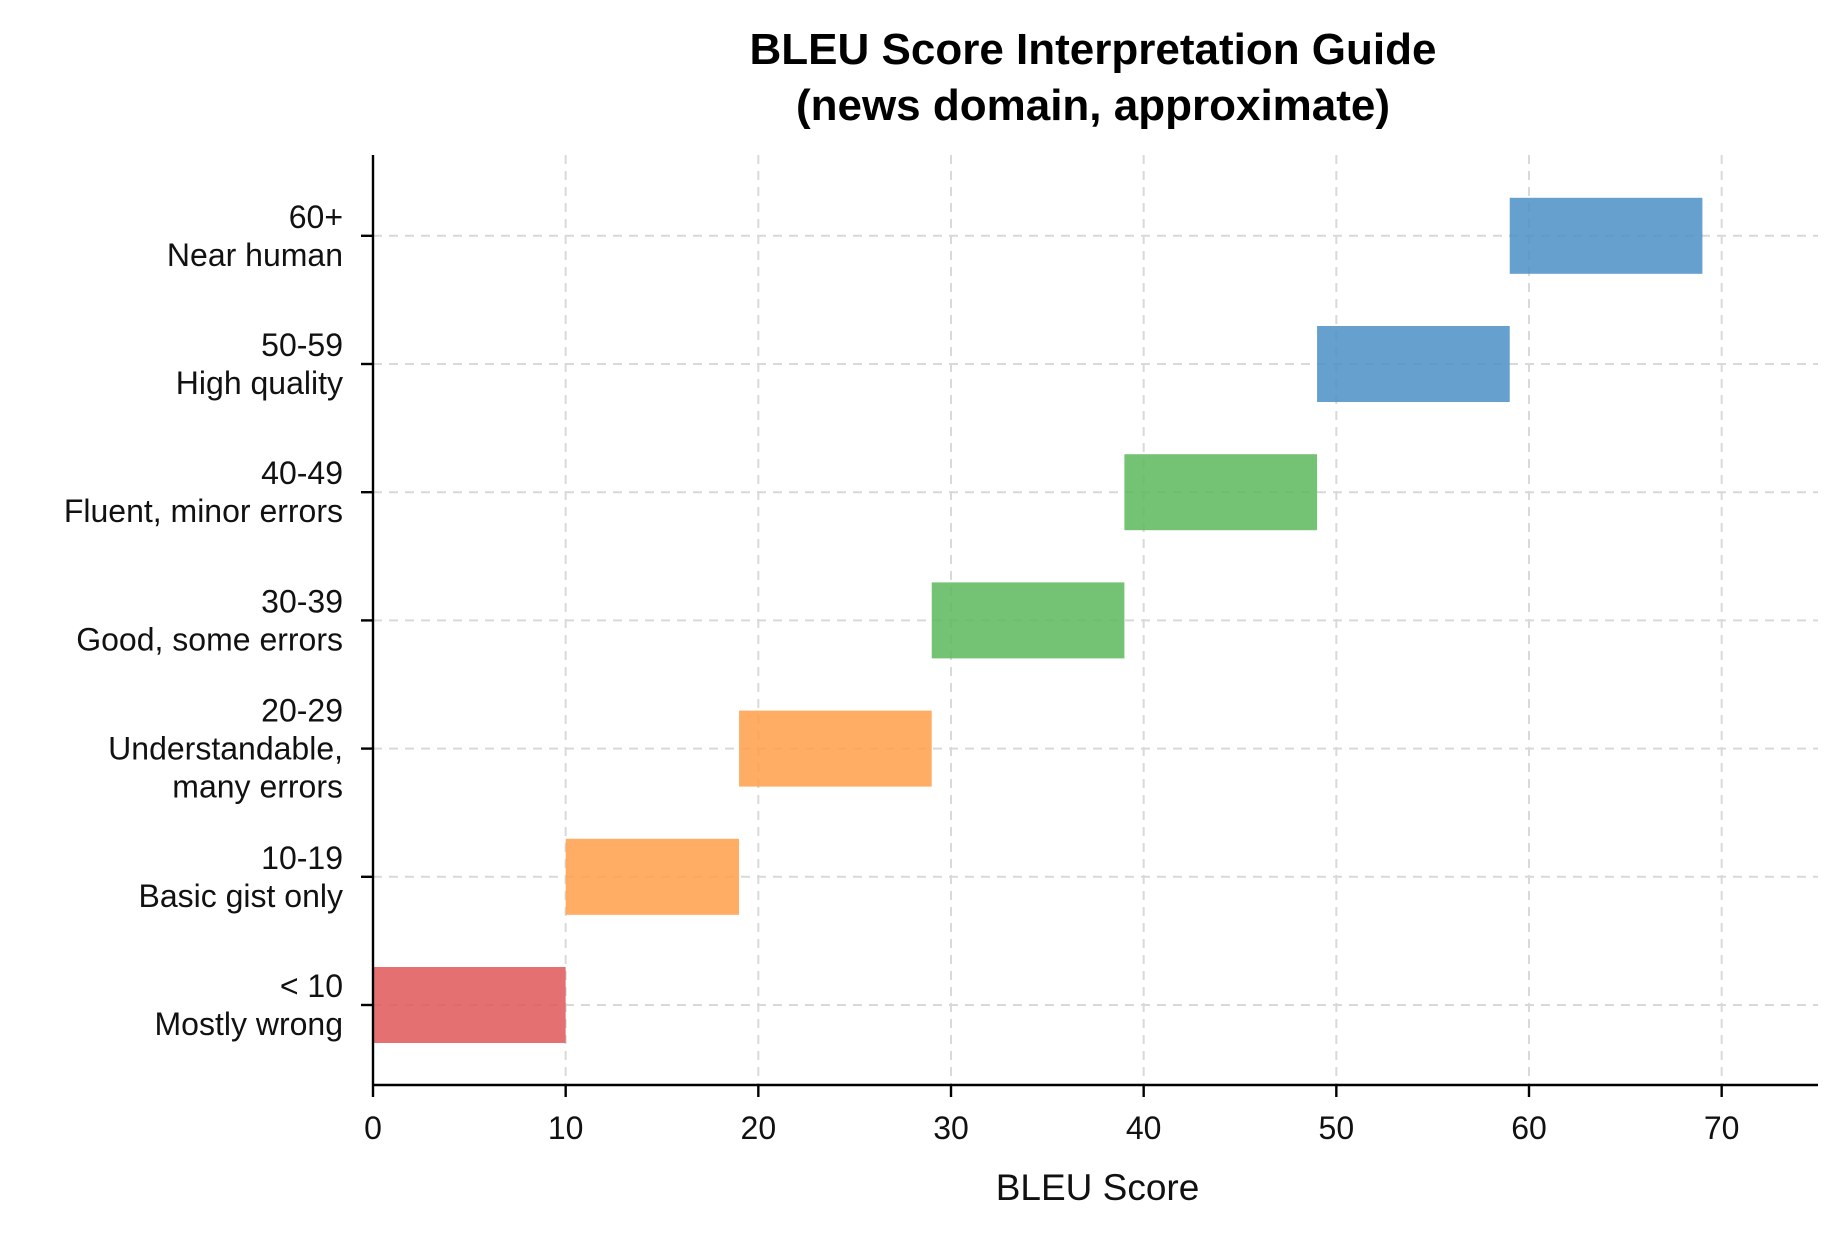  What do you see at coordinates (1098, 1187) in the screenshot?
I see `x-axis-label: BLEU Score` at bounding box center [1098, 1187].